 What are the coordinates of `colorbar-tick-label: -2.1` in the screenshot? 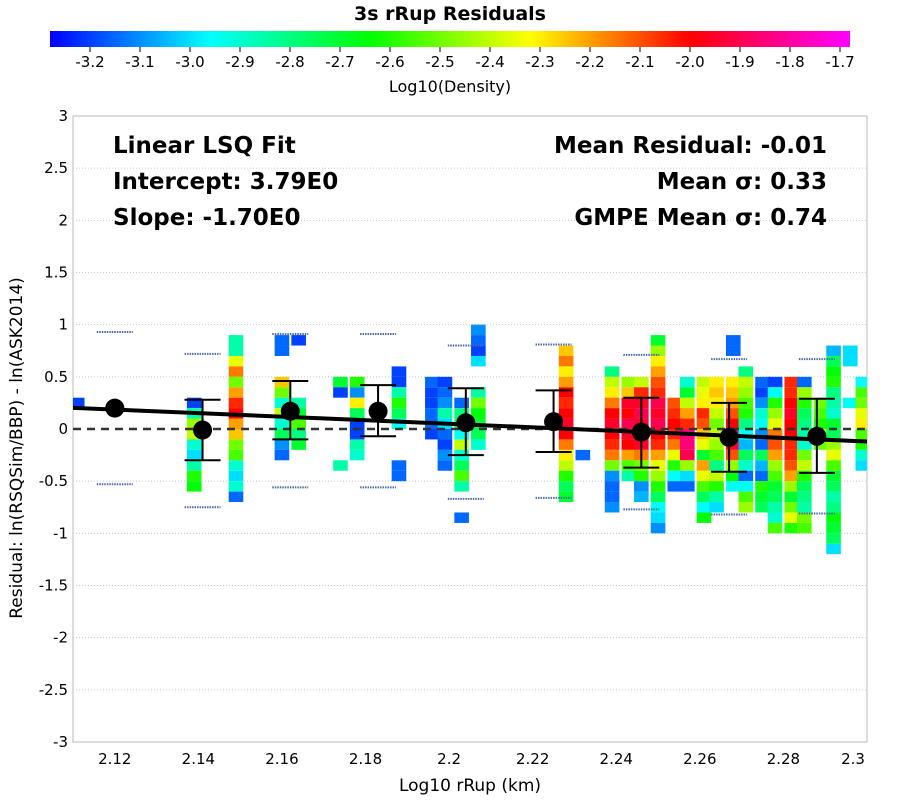 It's located at (639, 62).